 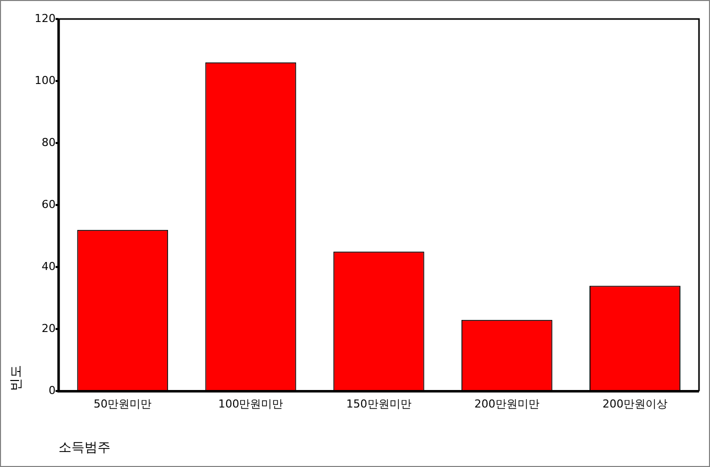 What do you see at coordinates (84, 448) in the screenshot?
I see `x-axis-title: 소득범주` at bounding box center [84, 448].